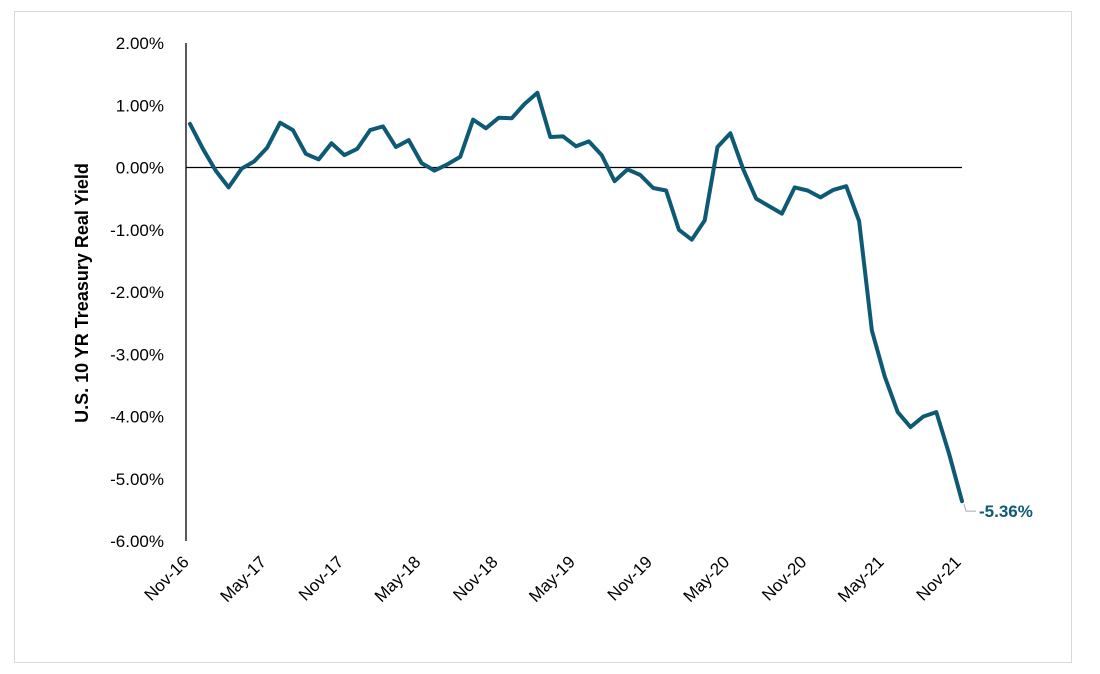  I want to click on x-tick-label: Nov-16, so click(167, 578).